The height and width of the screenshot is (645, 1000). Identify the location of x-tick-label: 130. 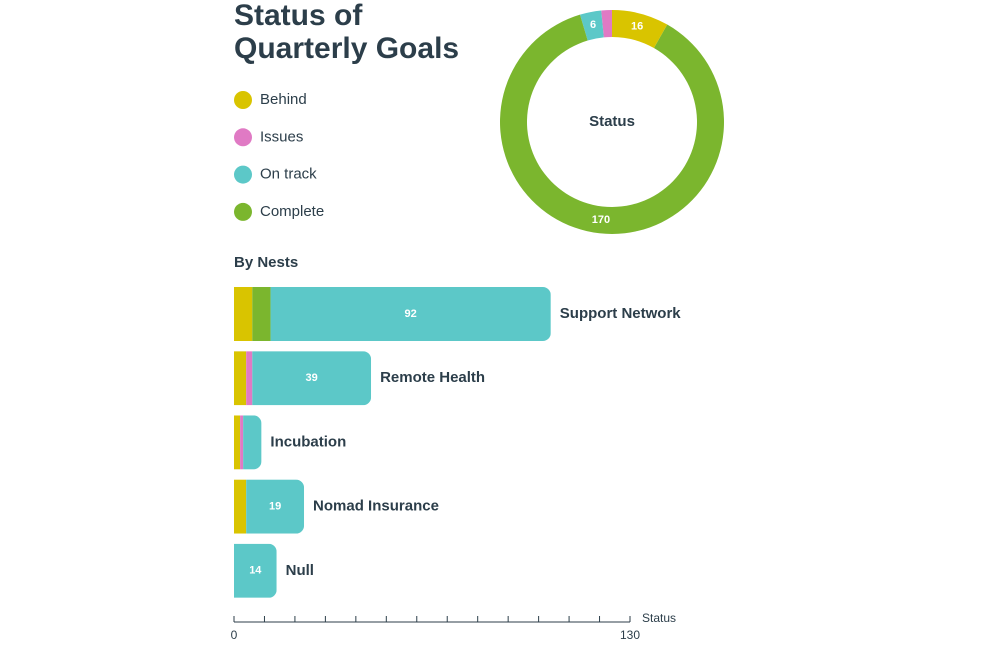
(630, 635).